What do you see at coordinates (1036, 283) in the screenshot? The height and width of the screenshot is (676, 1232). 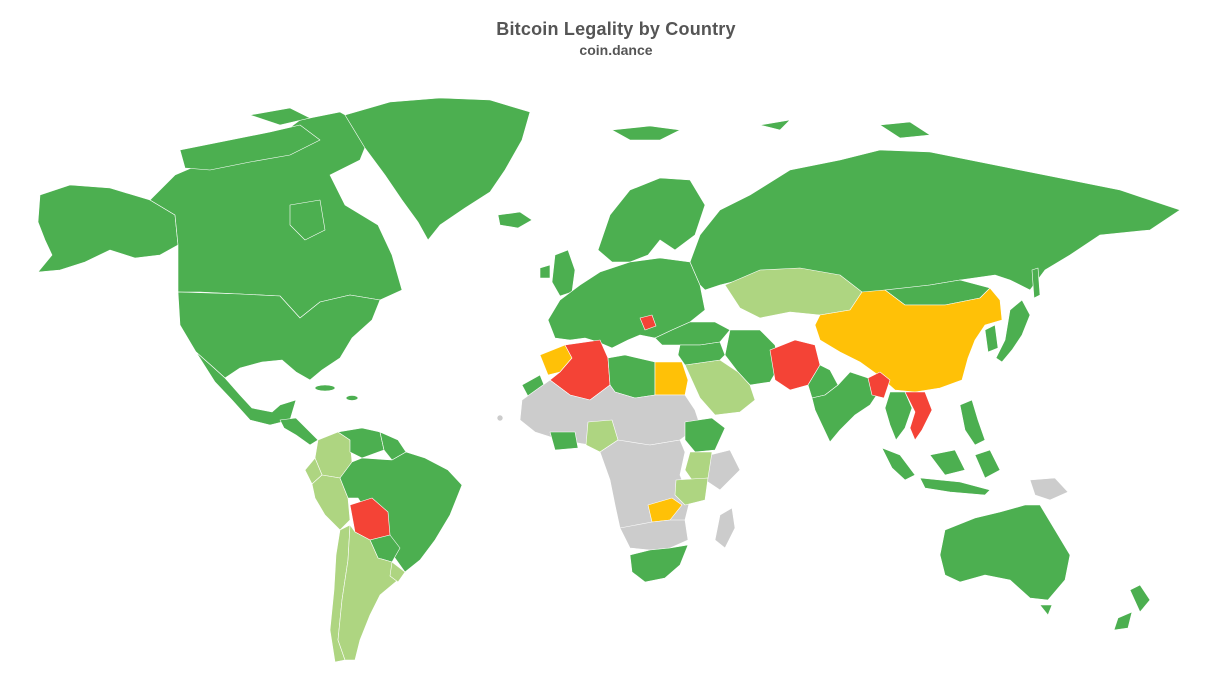 I see `country-Sakhalin` at bounding box center [1036, 283].